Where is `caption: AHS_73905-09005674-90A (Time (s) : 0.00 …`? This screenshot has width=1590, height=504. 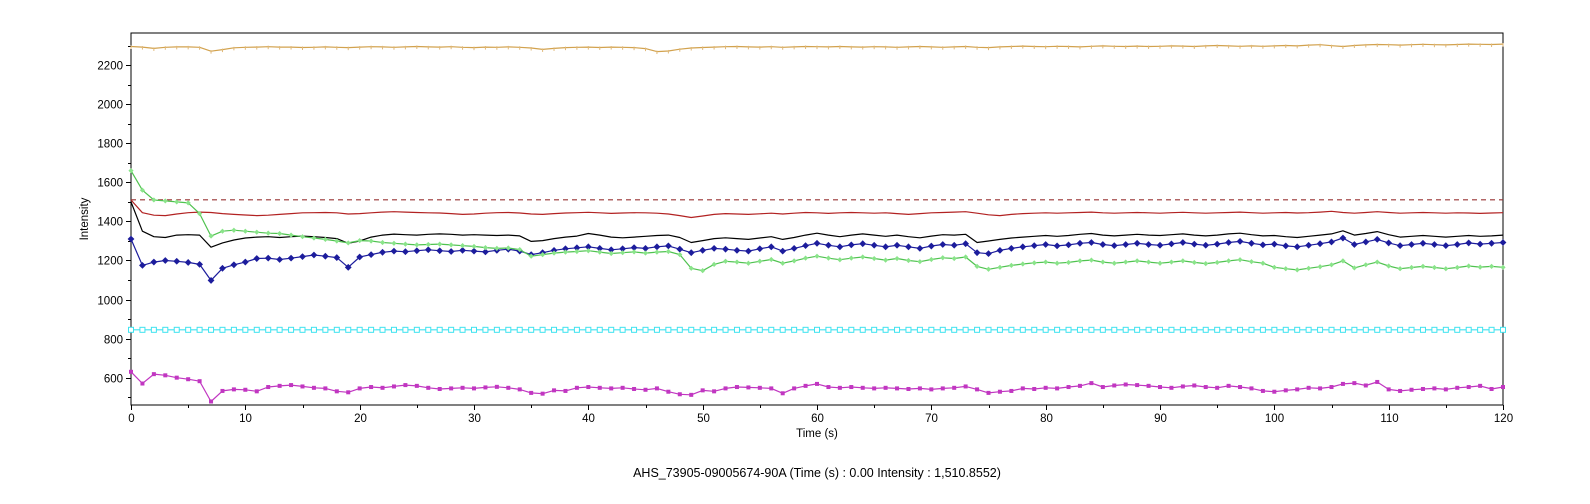 caption: AHS_73905-09005674-90A (Time (s) : 0.00 … is located at coordinates (817, 473).